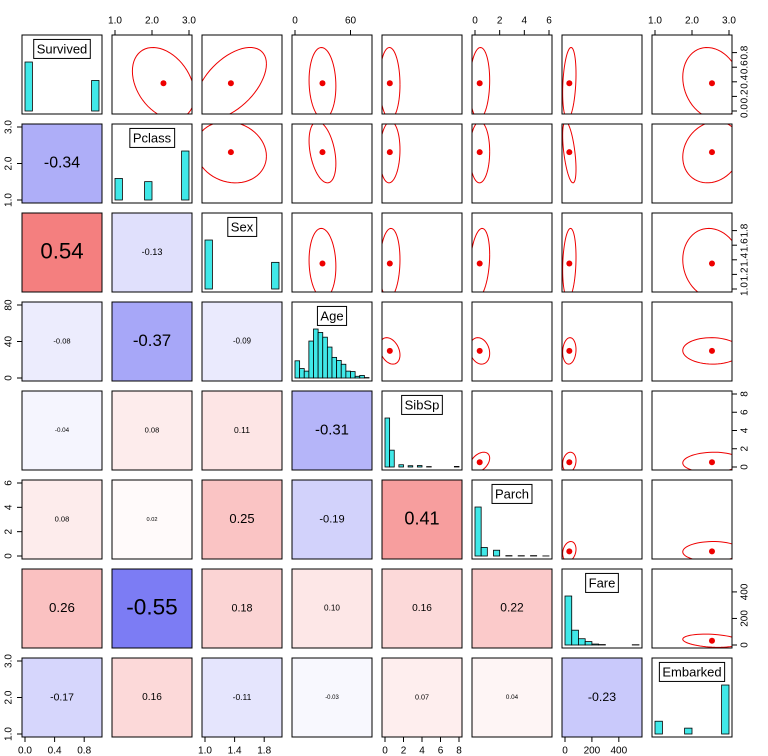 This screenshot has width=768, height=756. Describe the element at coordinates (9, 556) in the screenshot. I see `y-tick-label: 0` at that location.